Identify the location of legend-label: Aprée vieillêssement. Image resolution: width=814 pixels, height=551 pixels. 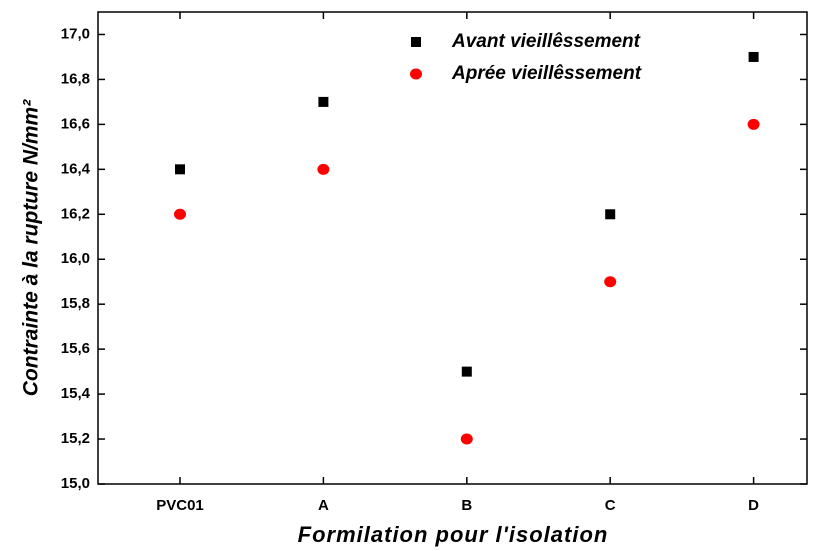
(546, 73).